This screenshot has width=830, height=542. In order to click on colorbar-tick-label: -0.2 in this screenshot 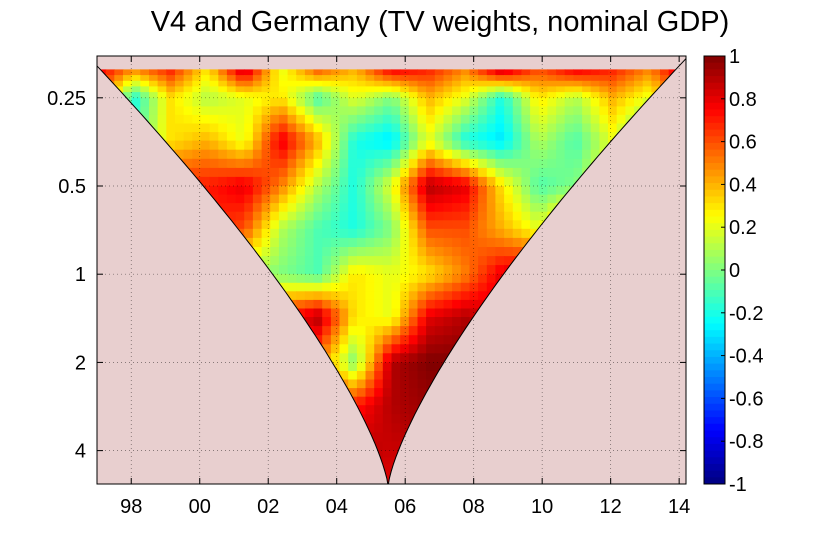, I will do `click(746, 314)`.